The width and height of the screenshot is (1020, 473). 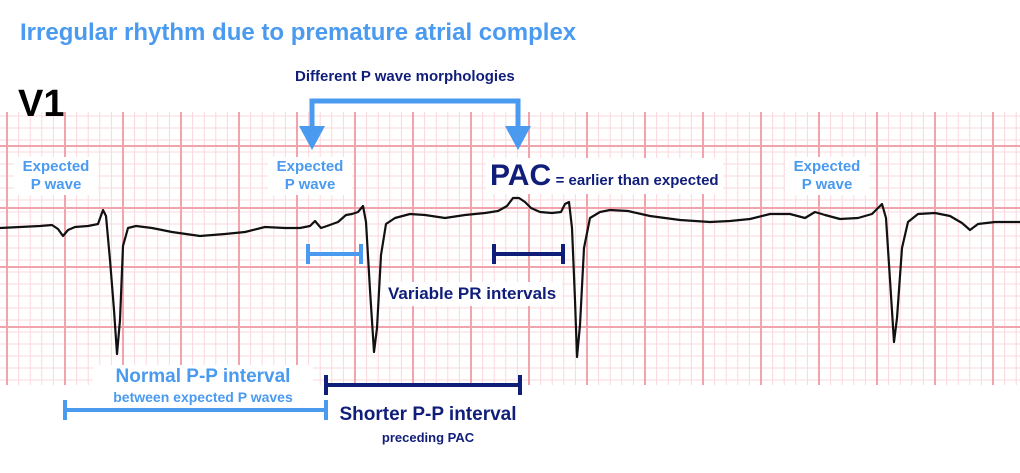 I want to click on variable-pr-label: Variable PR intervals, so click(x=472, y=294).